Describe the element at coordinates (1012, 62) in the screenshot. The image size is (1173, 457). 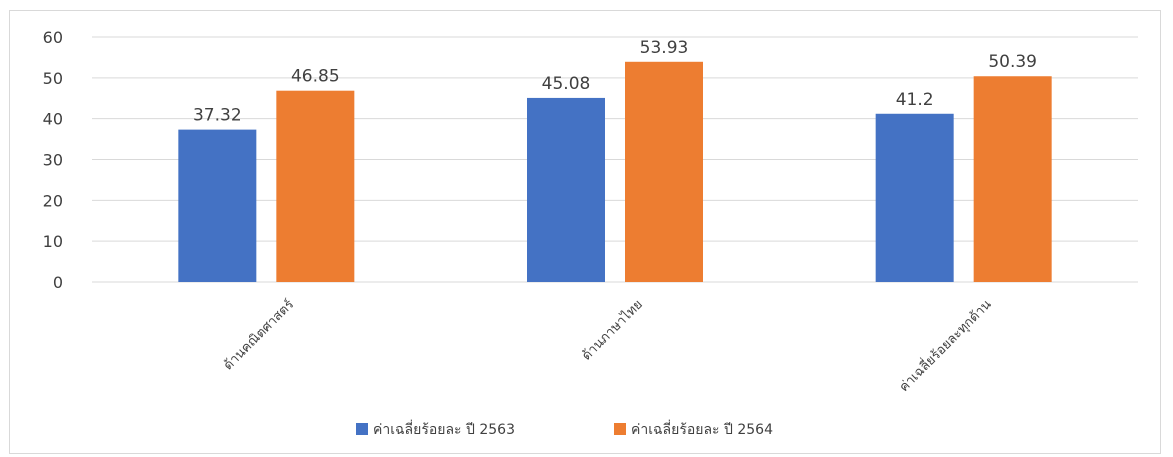
I see `data-label: 50.39` at that location.